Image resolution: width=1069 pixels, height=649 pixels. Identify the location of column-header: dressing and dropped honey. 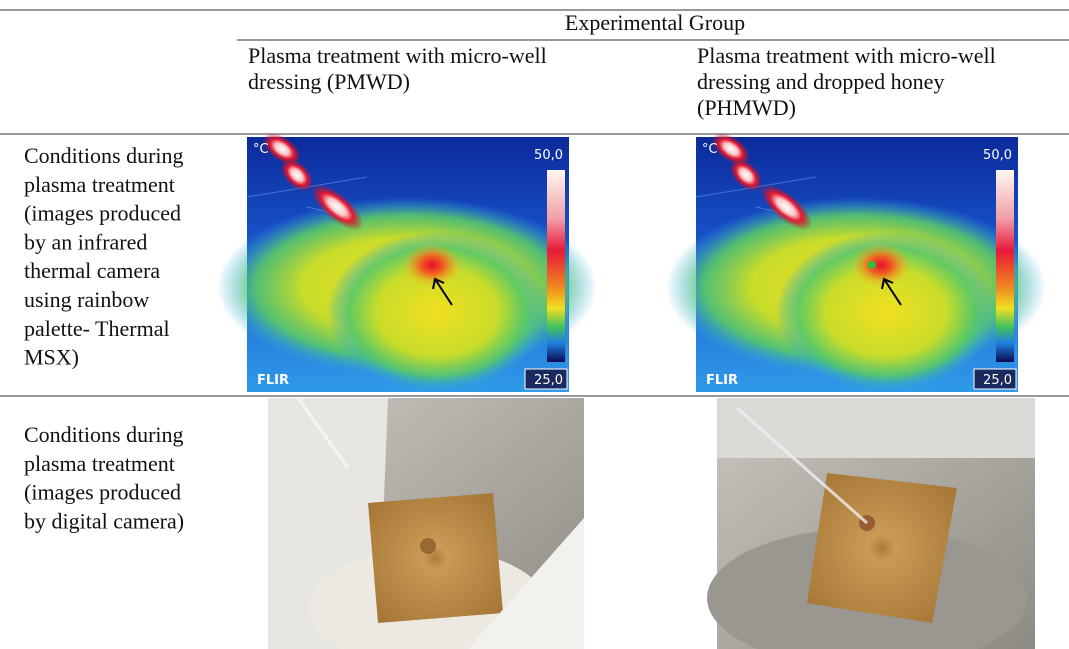
(820, 81).